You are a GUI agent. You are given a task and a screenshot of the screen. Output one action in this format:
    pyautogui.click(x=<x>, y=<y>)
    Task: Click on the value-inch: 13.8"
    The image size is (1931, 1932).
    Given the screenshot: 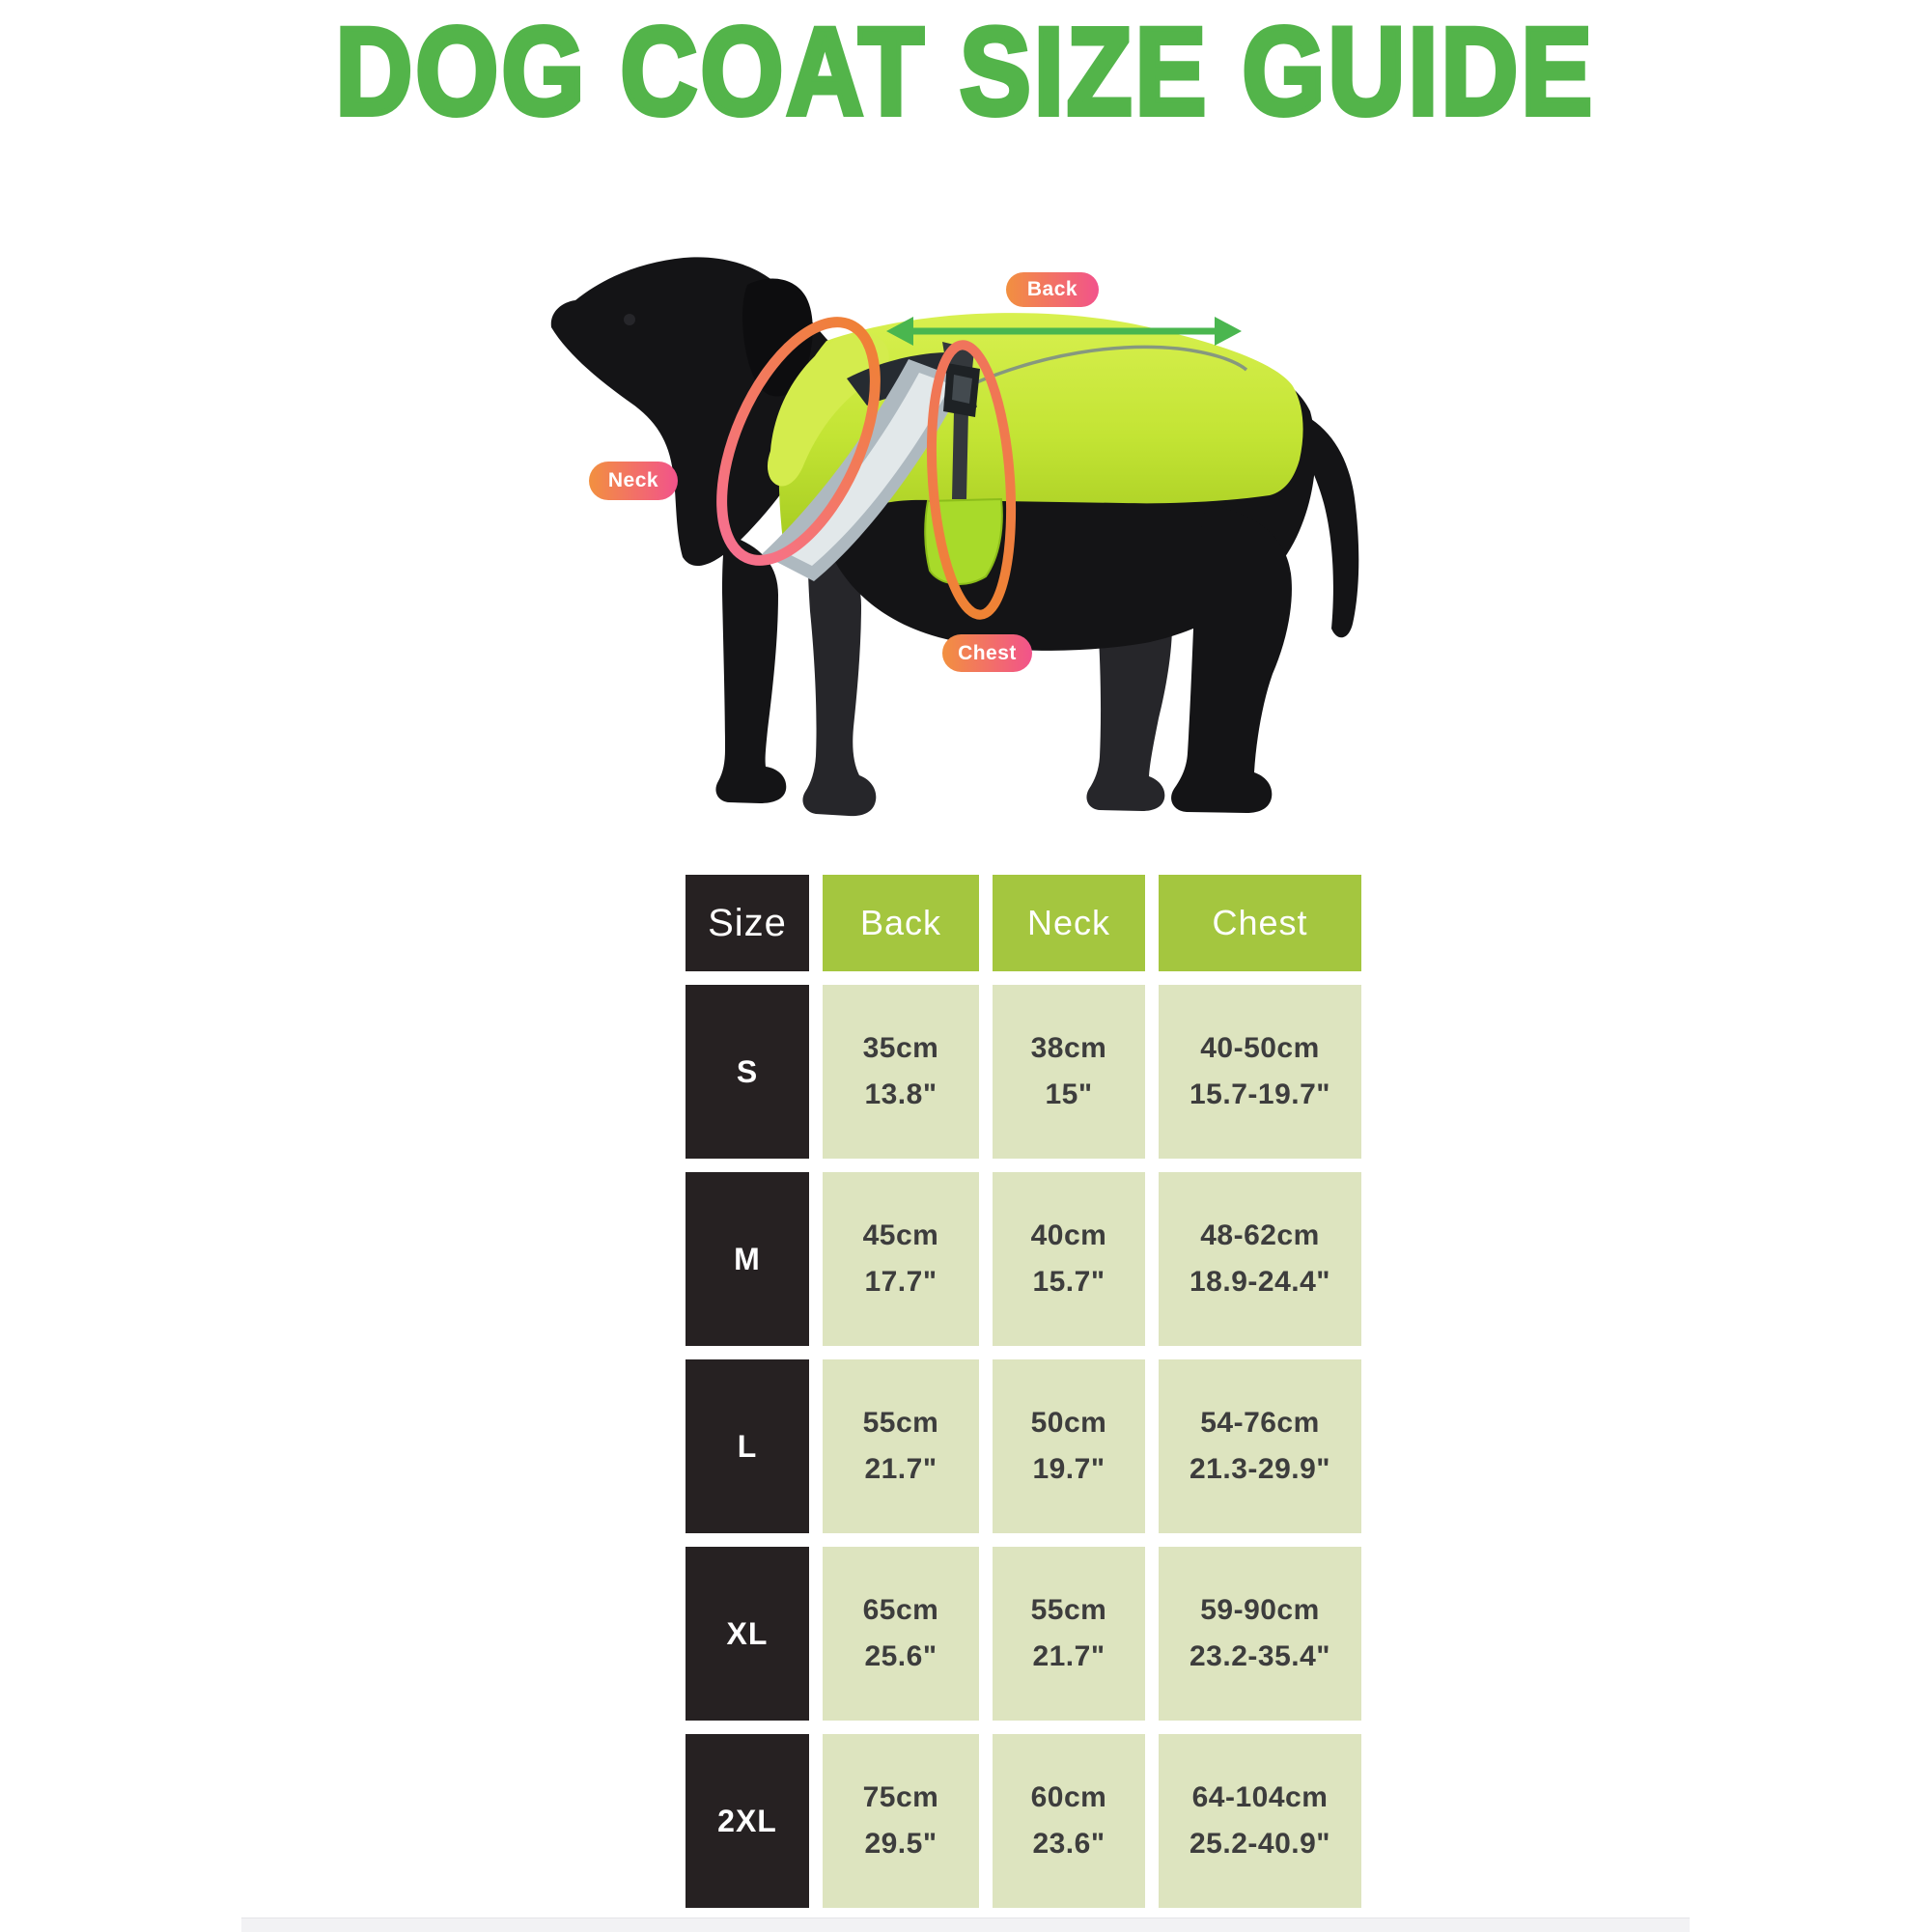 What is the action you would take?
    pyautogui.click(x=901, y=1094)
    